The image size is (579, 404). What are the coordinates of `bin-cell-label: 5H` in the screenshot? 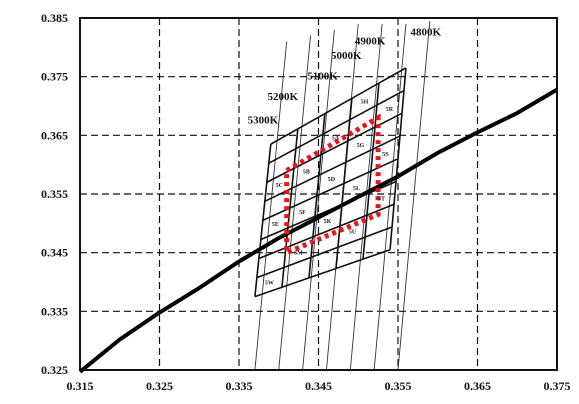 It's located at (365, 103).